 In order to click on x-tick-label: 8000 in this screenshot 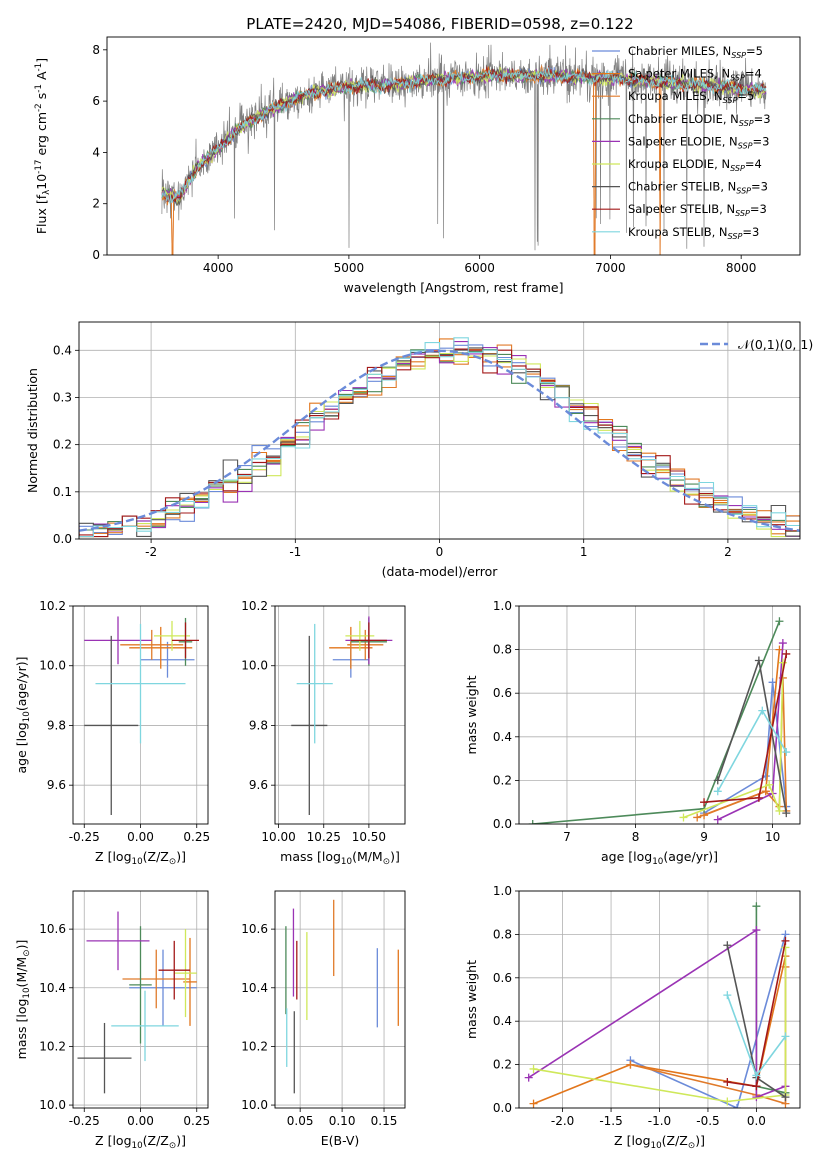, I will do `click(741, 268)`.